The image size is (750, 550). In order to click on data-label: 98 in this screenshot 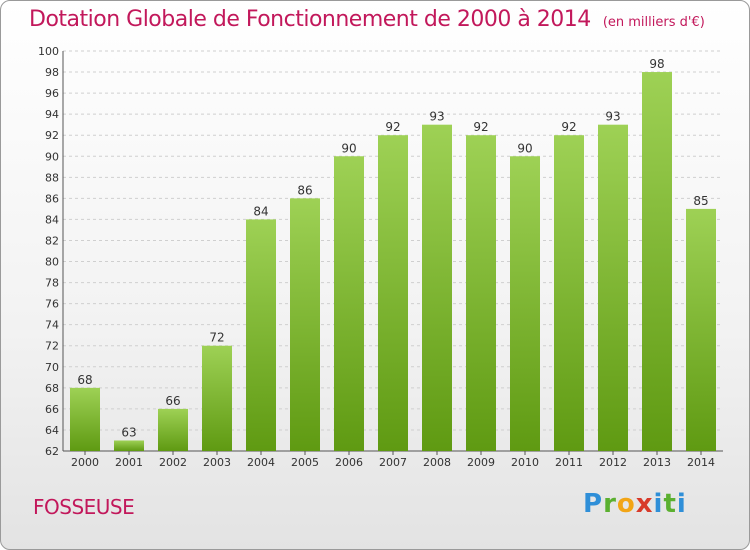, I will do `click(656, 64)`.